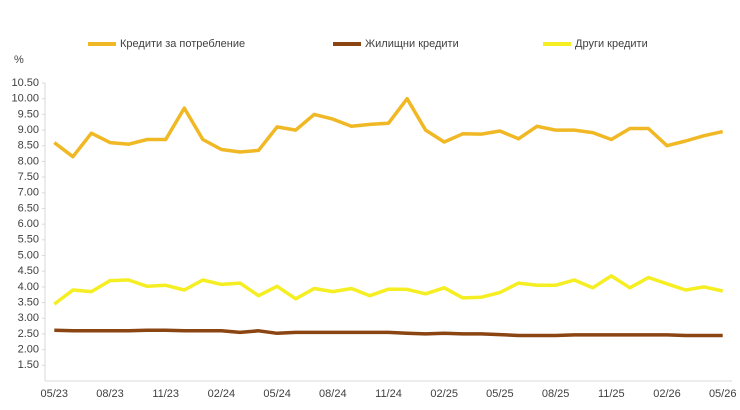 The image size is (740, 410). What do you see at coordinates (28, 350) in the screenshot?
I see `y-tick-label: 2.00` at bounding box center [28, 350].